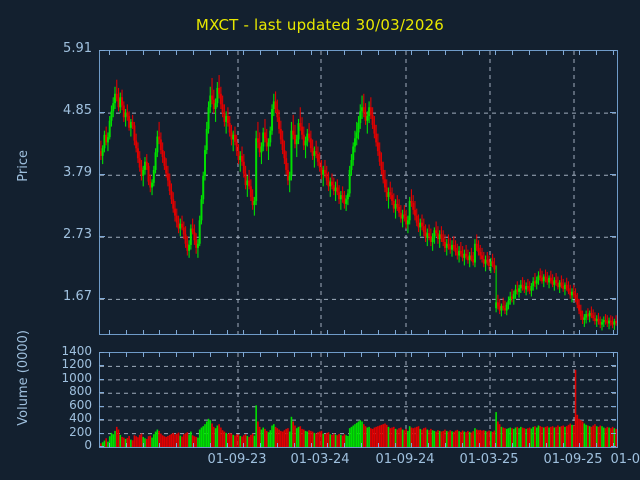  What do you see at coordinates (76, 377) in the screenshot?
I see `volume-tick-label: 1000` at bounding box center [76, 377].